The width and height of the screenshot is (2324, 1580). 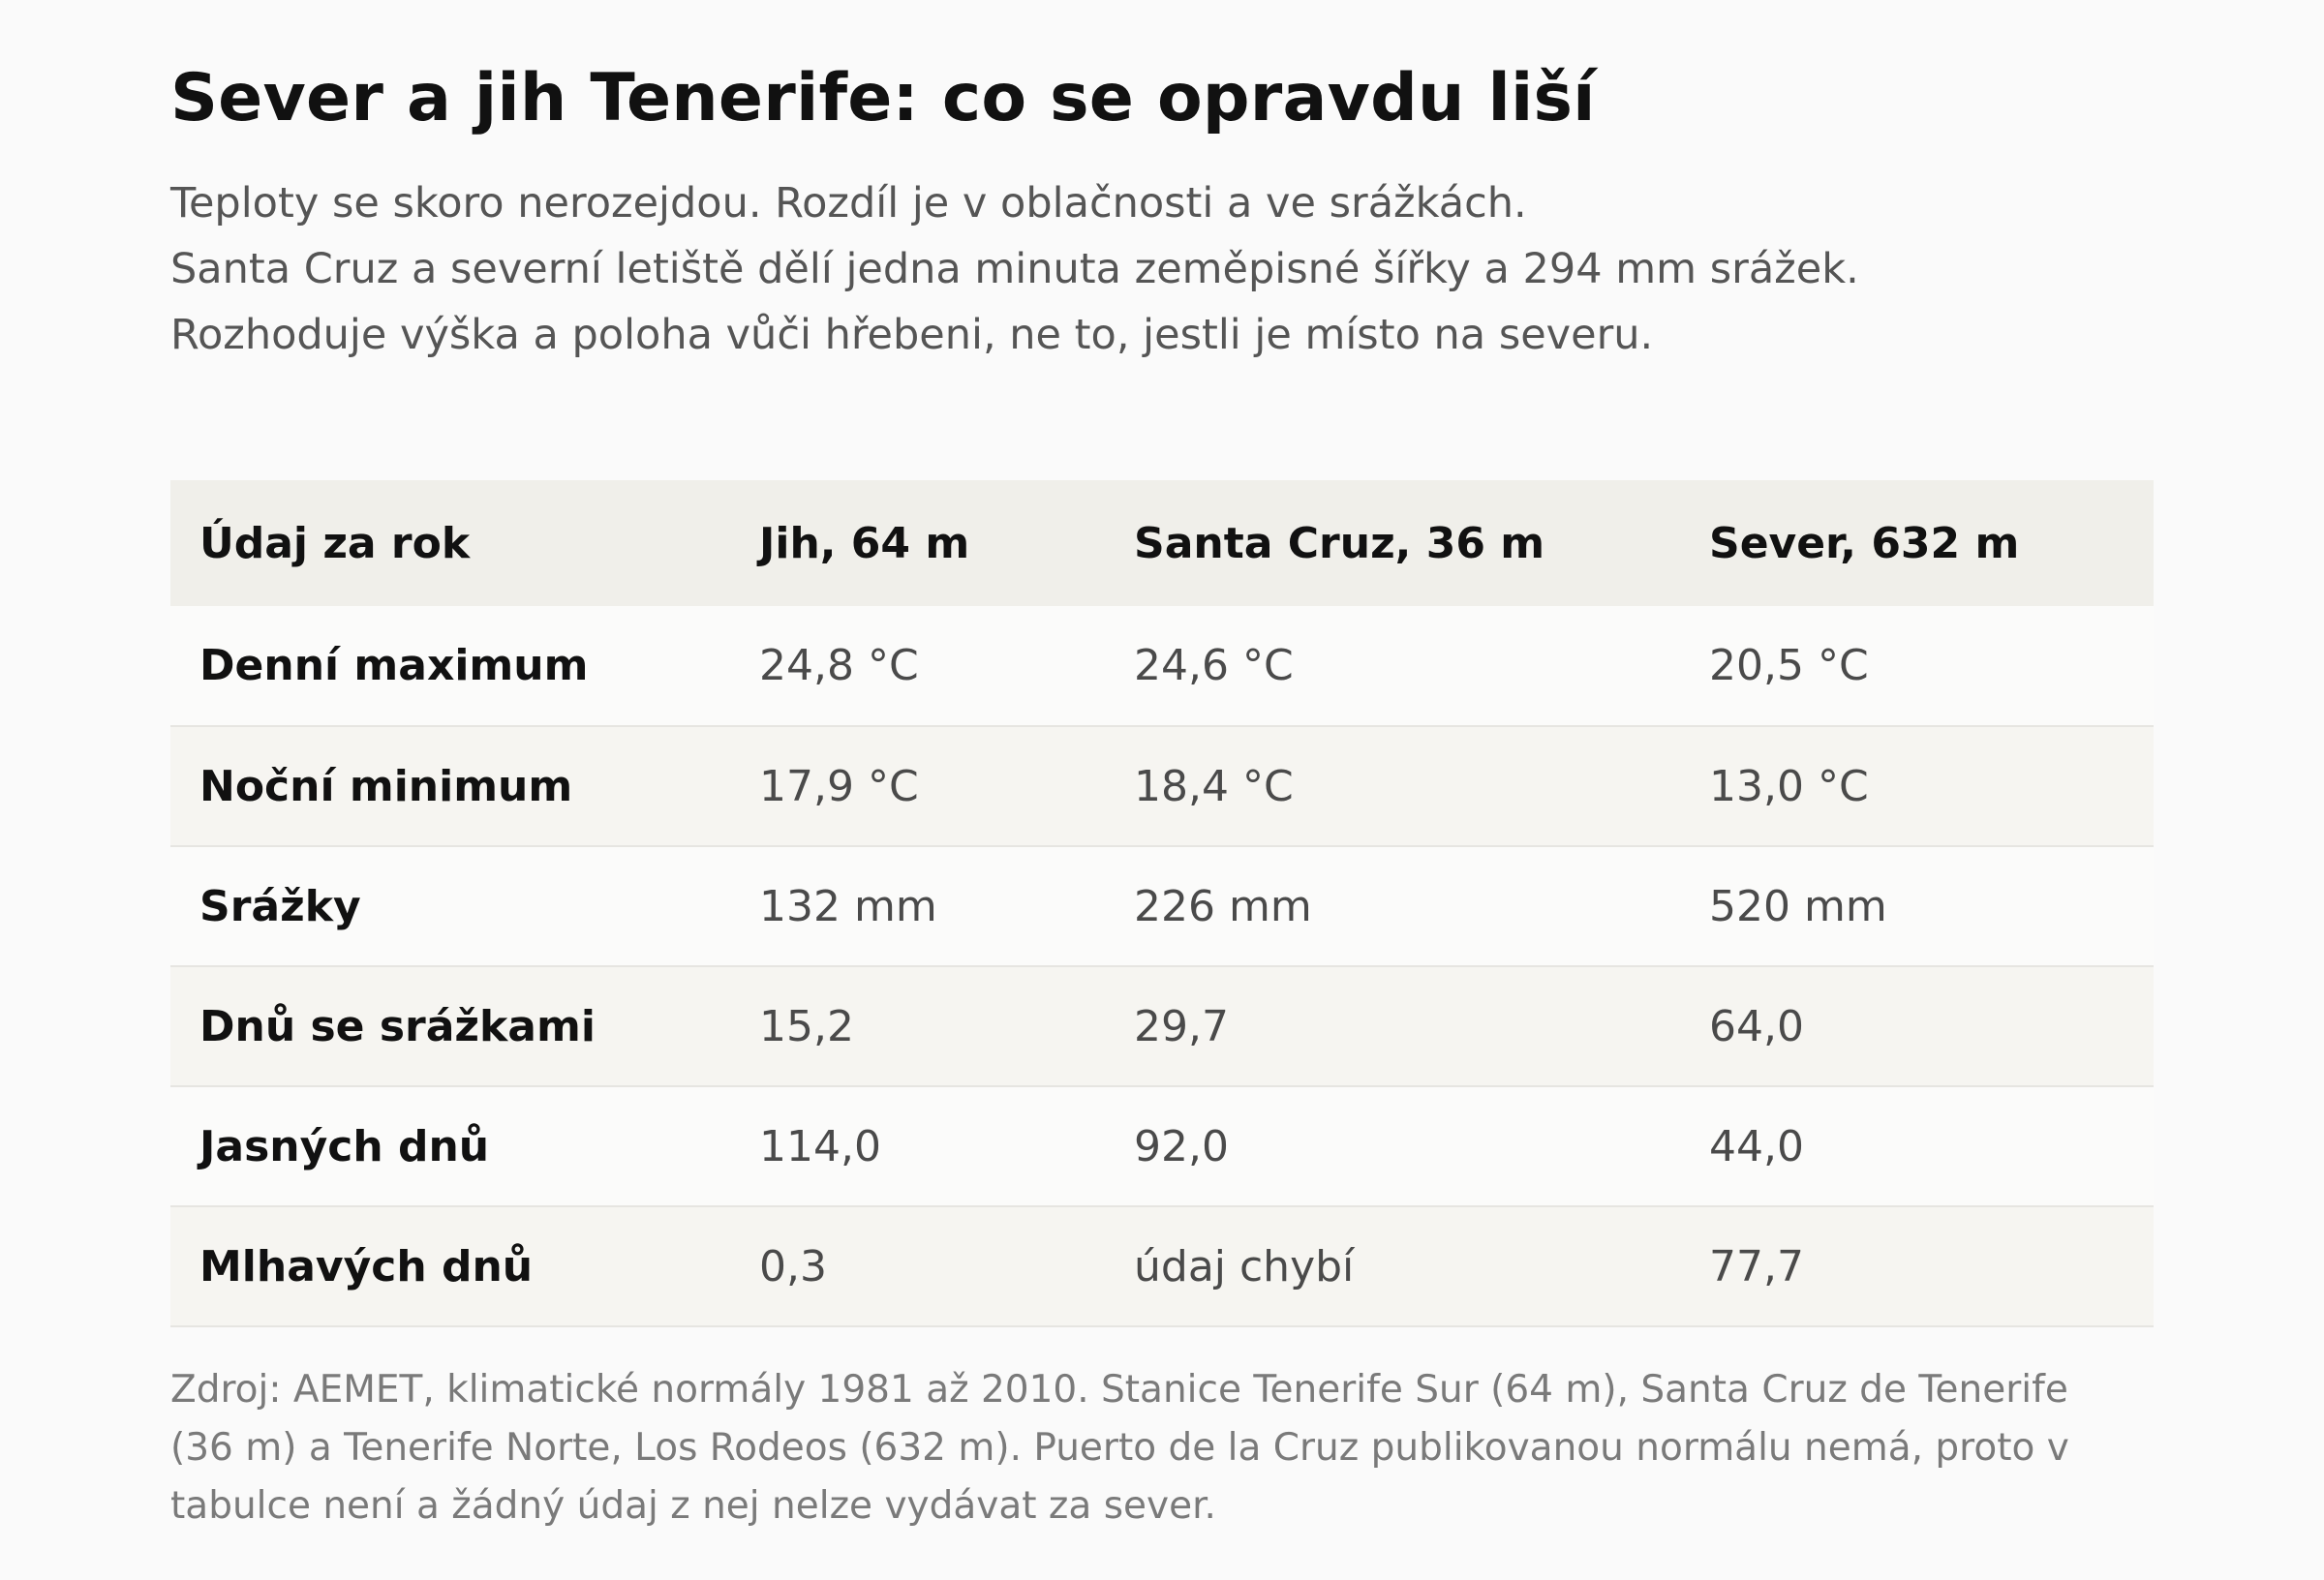 I want to click on table-cell: 29,7, so click(x=1182, y=1026).